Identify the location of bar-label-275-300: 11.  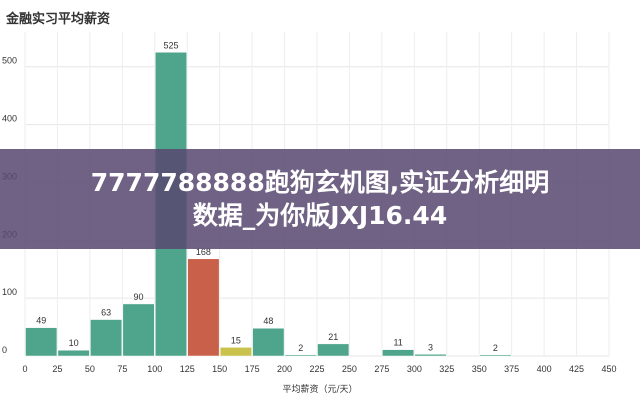
(397, 343).